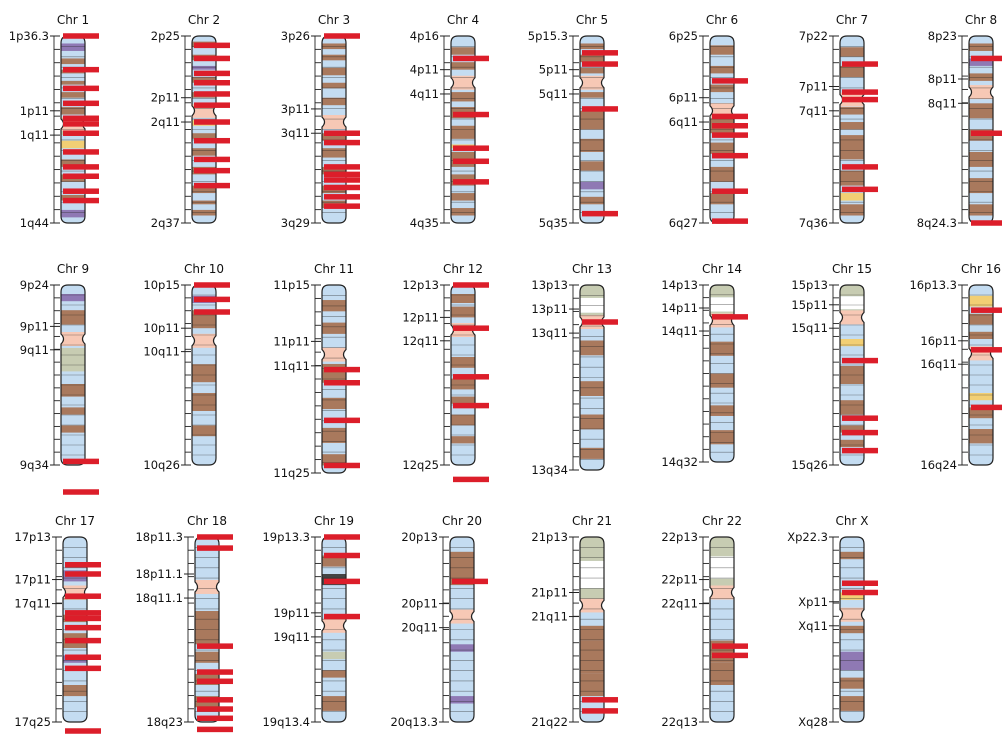 This screenshot has width=1002, height=735. Describe the element at coordinates (813, 722) in the screenshot. I see `band-label: Xq28` at that location.